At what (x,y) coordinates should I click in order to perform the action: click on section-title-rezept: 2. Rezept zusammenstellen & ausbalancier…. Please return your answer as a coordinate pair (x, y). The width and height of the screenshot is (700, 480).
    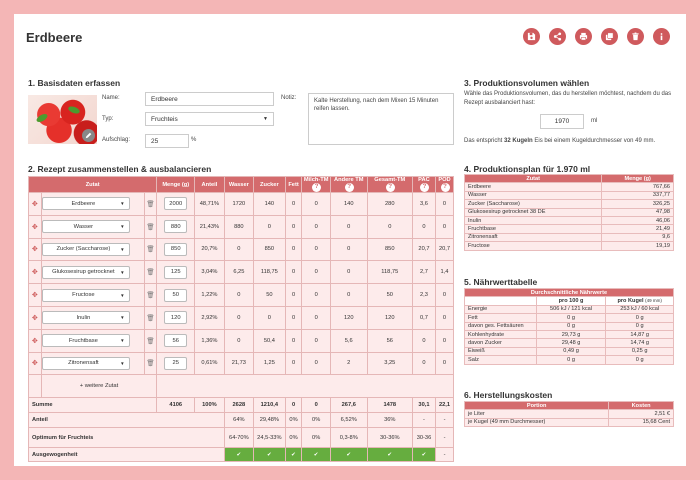
    Looking at the image, I should click on (120, 169).